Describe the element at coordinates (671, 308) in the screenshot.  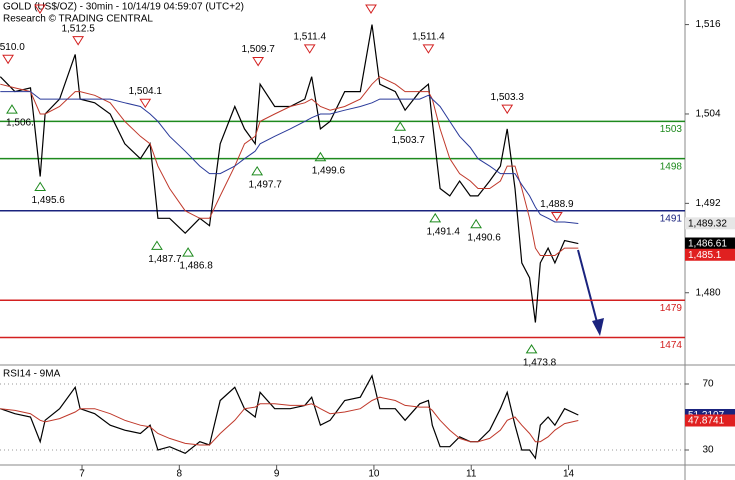
I see `level-label: 1479` at that location.